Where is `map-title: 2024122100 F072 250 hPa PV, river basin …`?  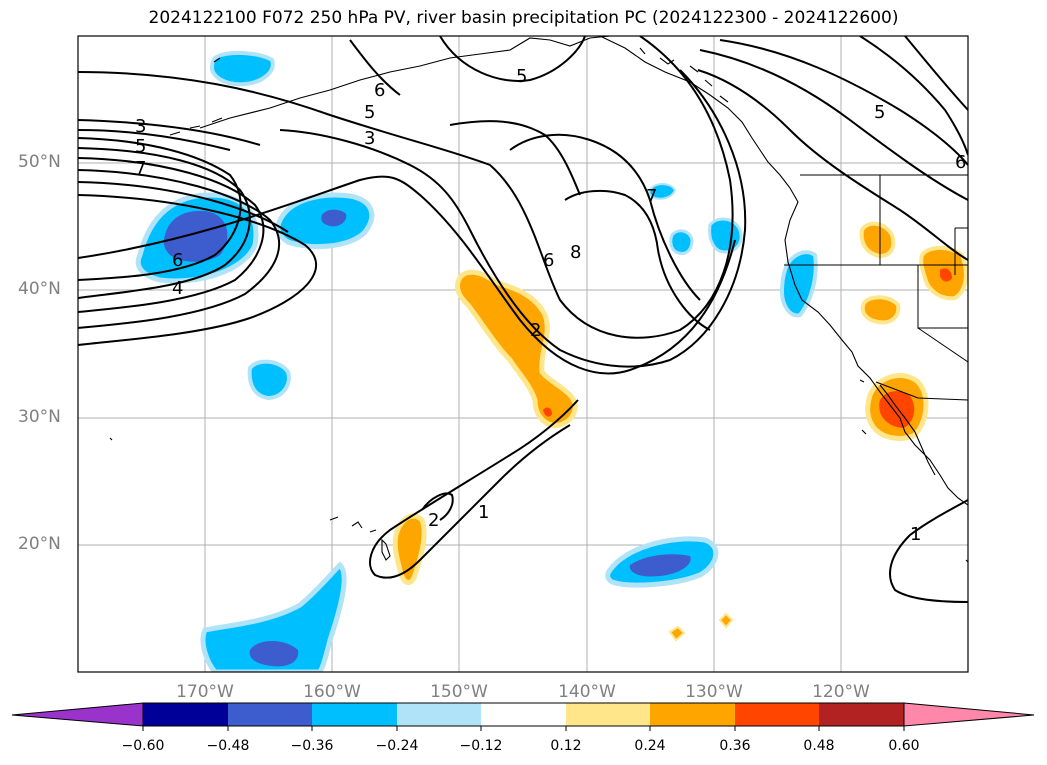 map-title: 2024122100 F072 250 hPa PV, river basin … is located at coordinates (523, 18).